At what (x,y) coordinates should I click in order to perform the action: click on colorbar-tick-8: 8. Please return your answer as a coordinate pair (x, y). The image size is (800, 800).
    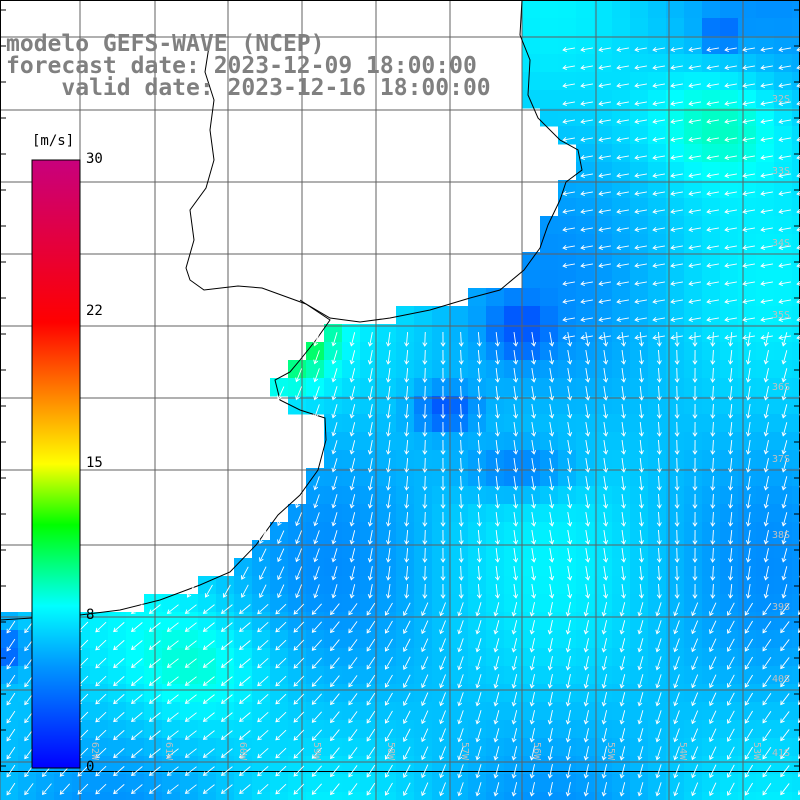
    Looking at the image, I should click on (90, 615).